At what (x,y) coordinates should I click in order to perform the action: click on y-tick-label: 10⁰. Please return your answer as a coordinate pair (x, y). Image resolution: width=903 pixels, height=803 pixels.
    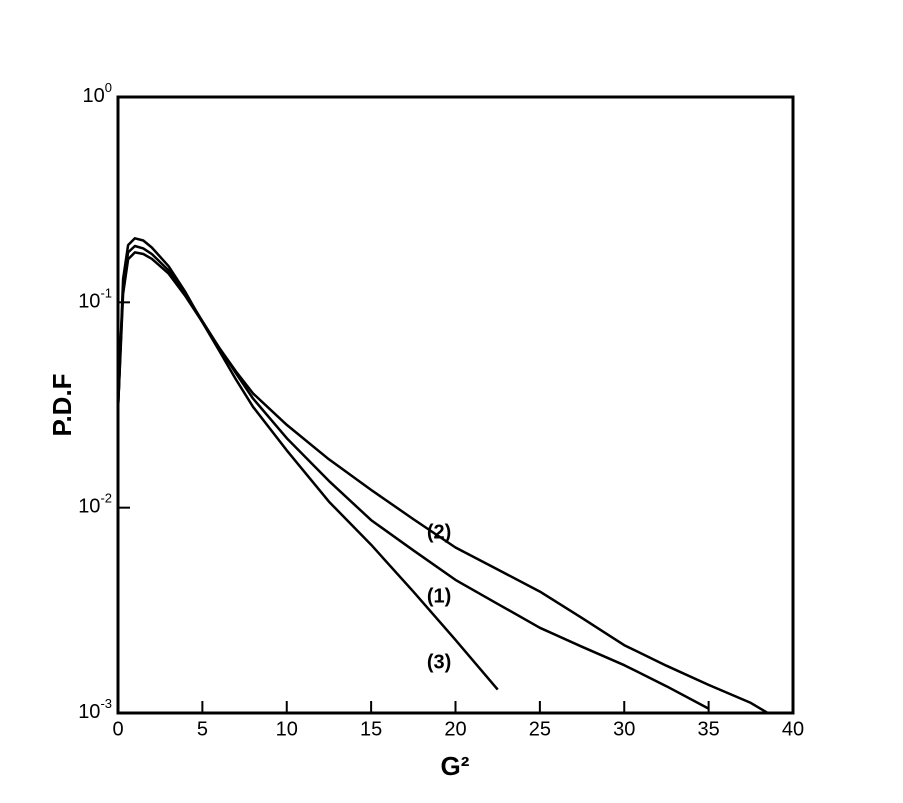
    Looking at the image, I should click on (97, 93).